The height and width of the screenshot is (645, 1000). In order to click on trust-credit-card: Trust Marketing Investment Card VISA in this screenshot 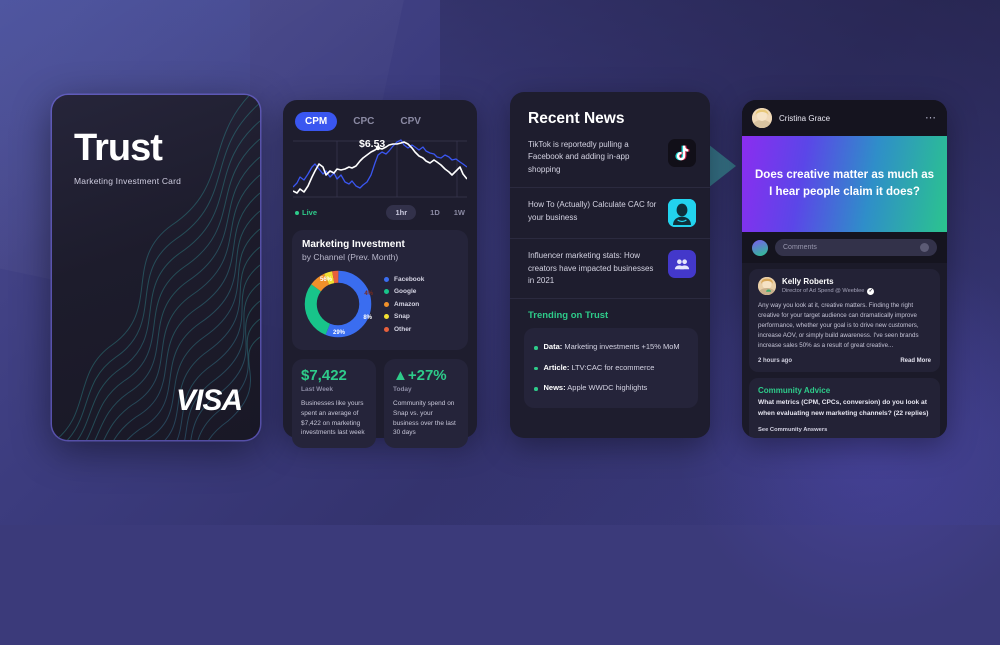, I will do `click(156, 267)`.